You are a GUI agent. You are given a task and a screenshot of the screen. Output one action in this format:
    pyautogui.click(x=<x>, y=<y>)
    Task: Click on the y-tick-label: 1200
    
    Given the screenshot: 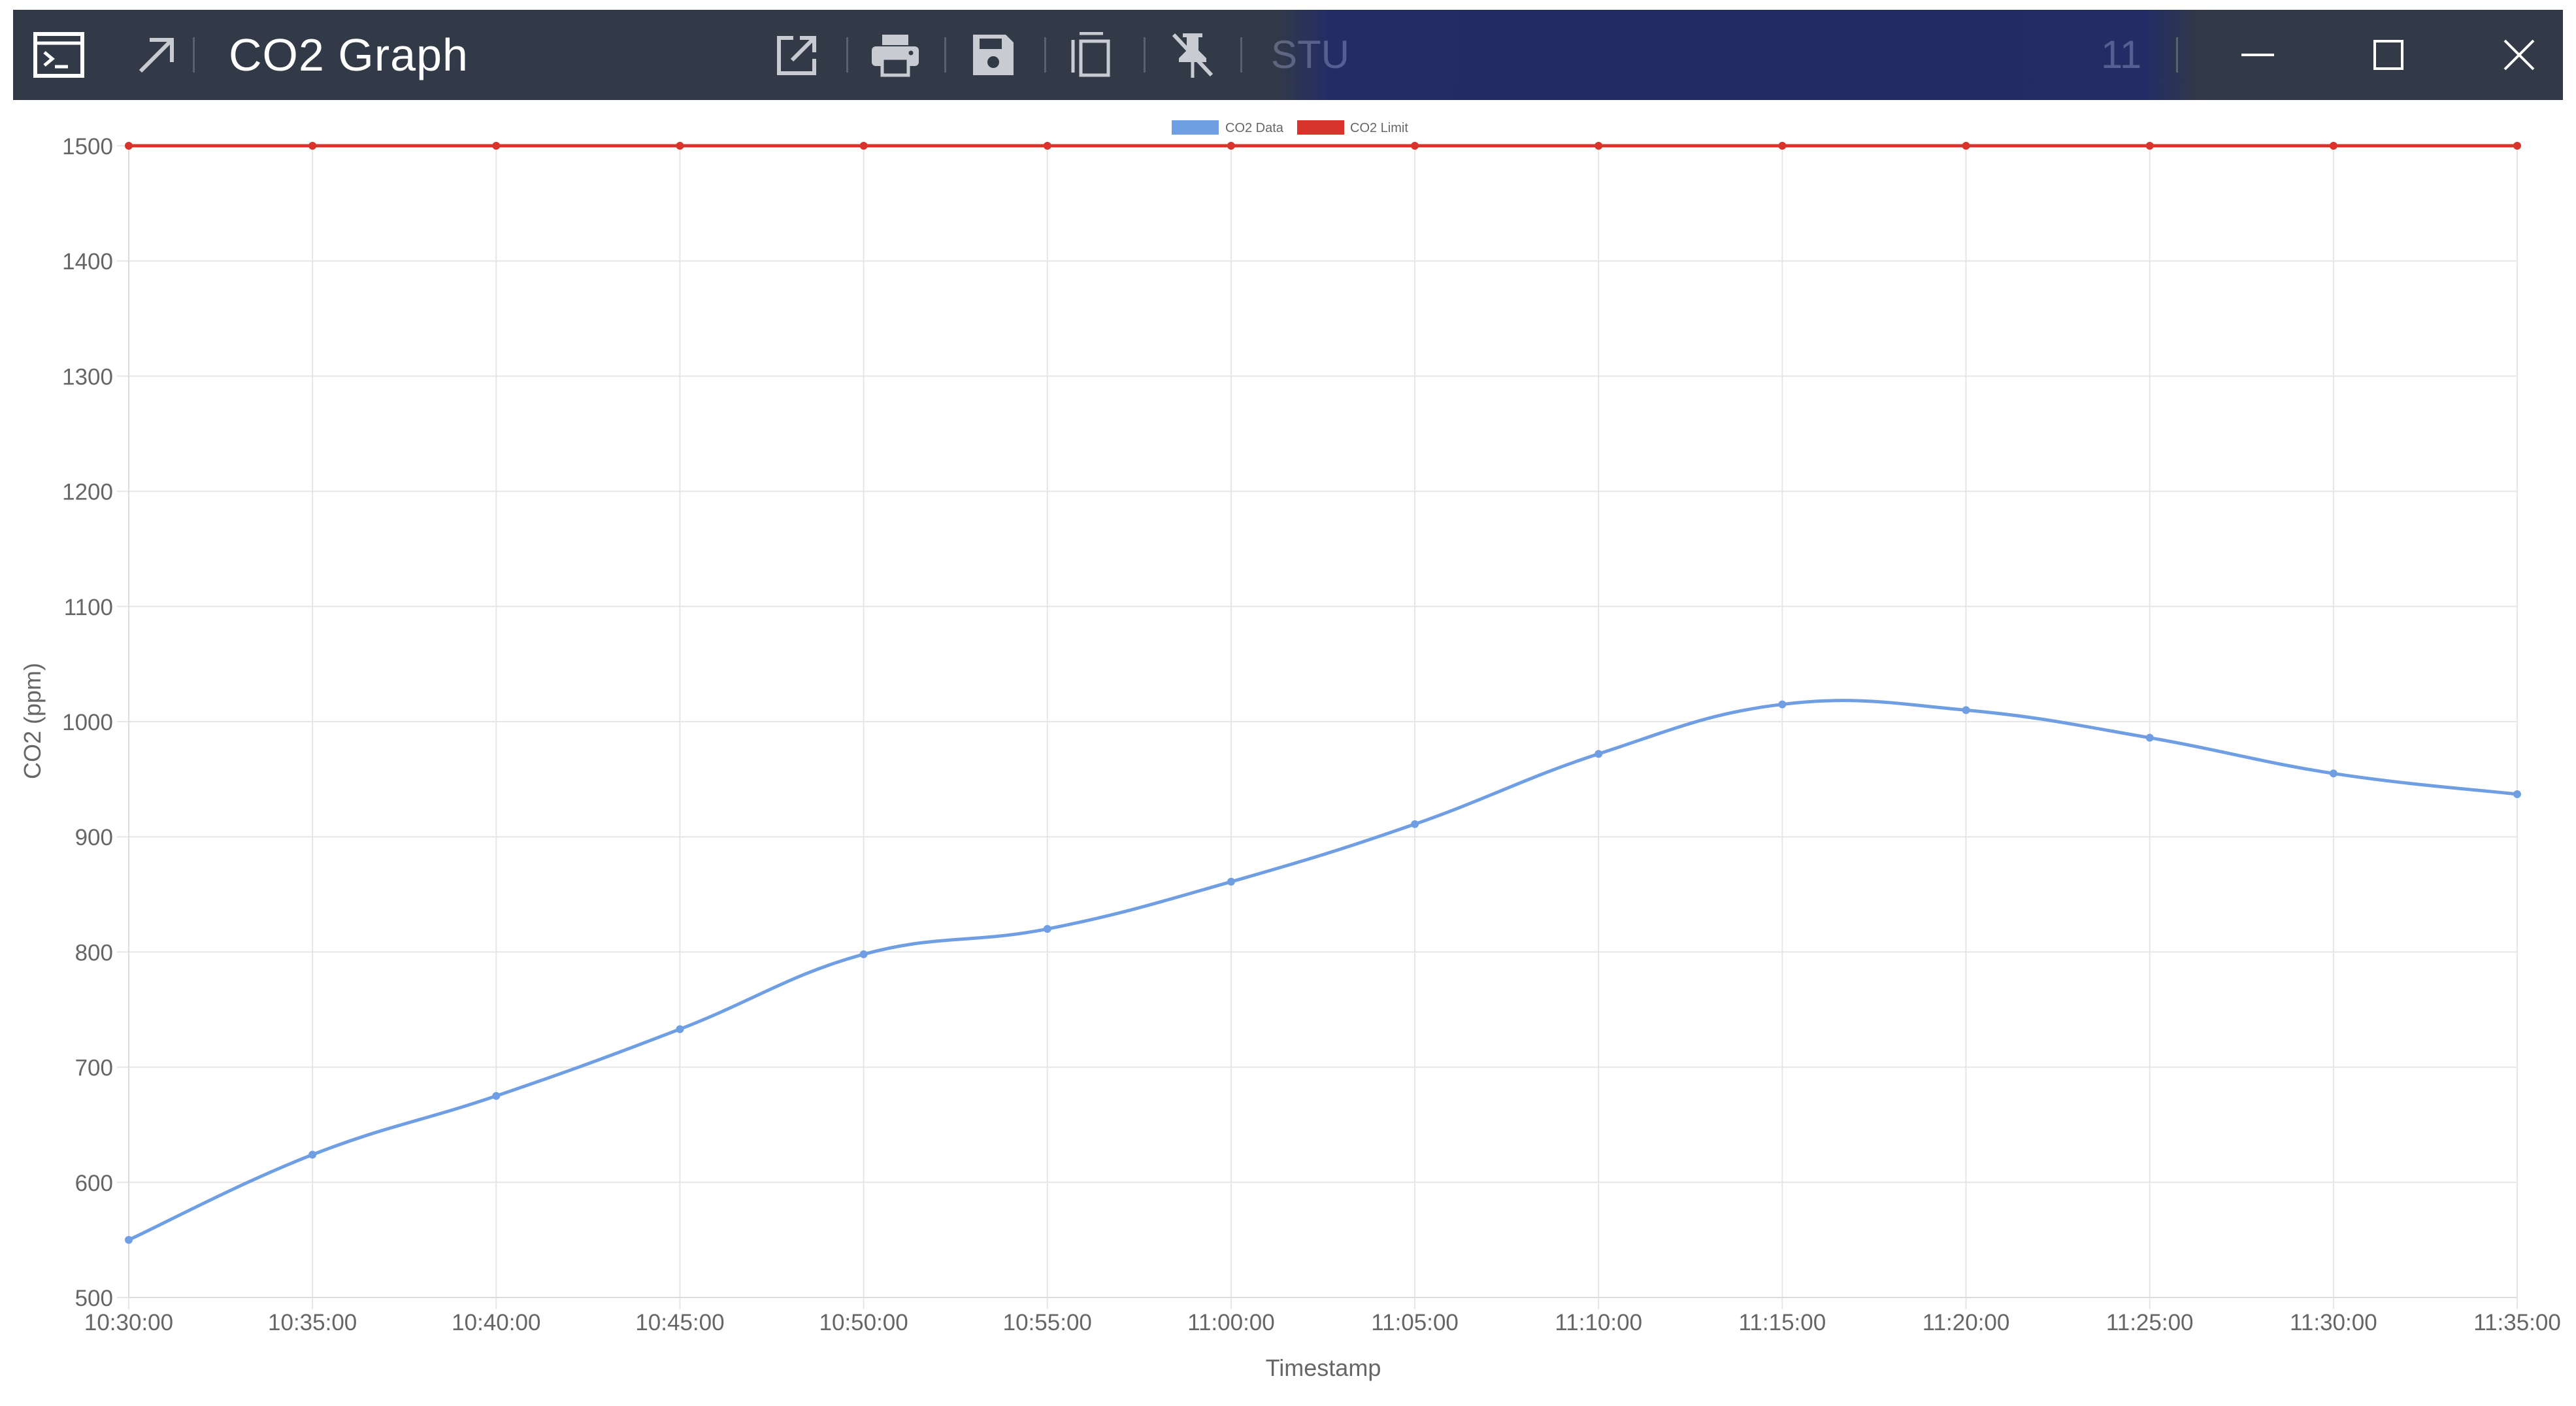 What is the action you would take?
    pyautogui.click(x=87, y=492)
    